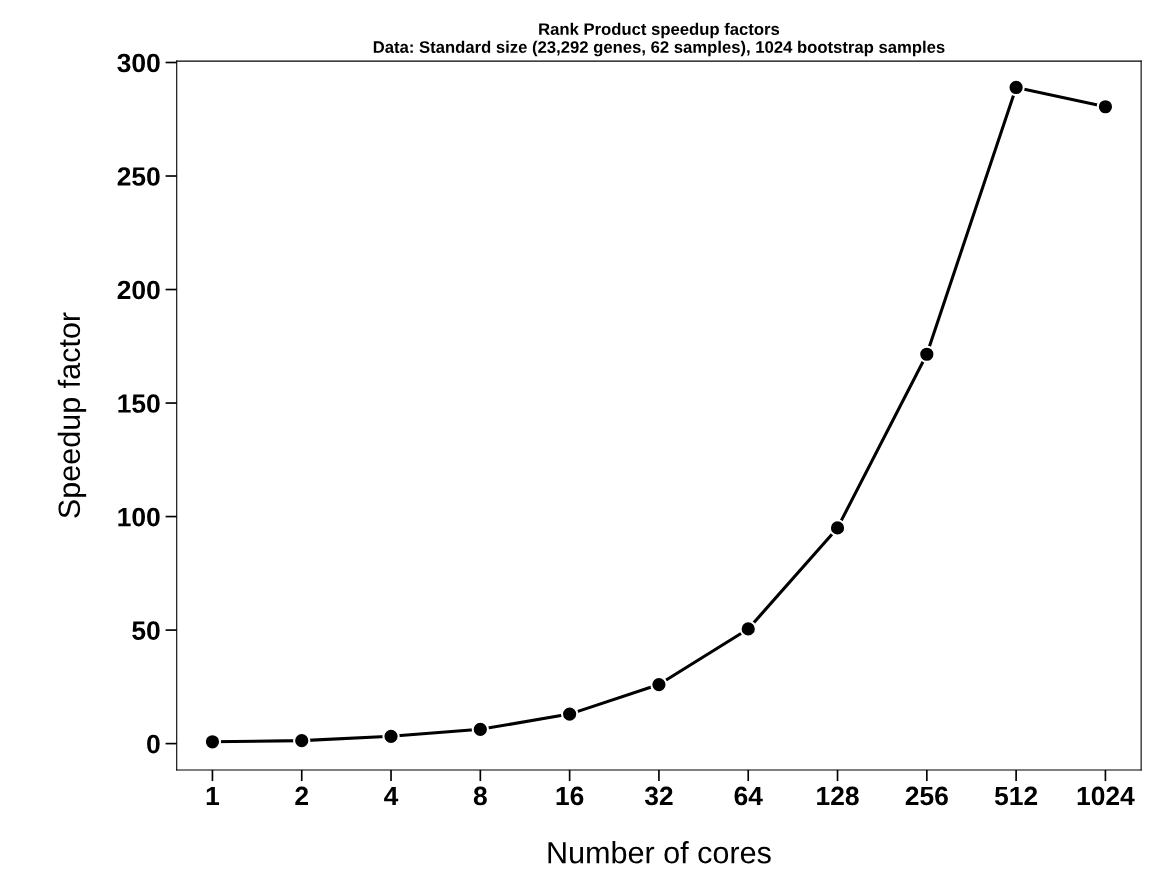  What do you see at coordinates (72, 415) in the screenshot?
I see `y-axis-title: Speedup factor` at bounding box center [72, 415].